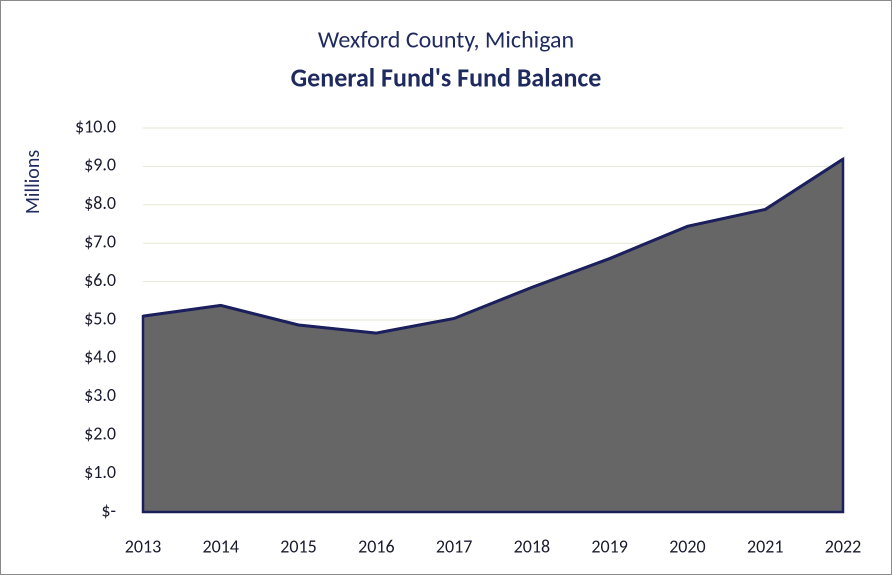  Describe the element at coordinates (100, 472) in the screenshot. I see `y-tick-label: $1.0` at that location.